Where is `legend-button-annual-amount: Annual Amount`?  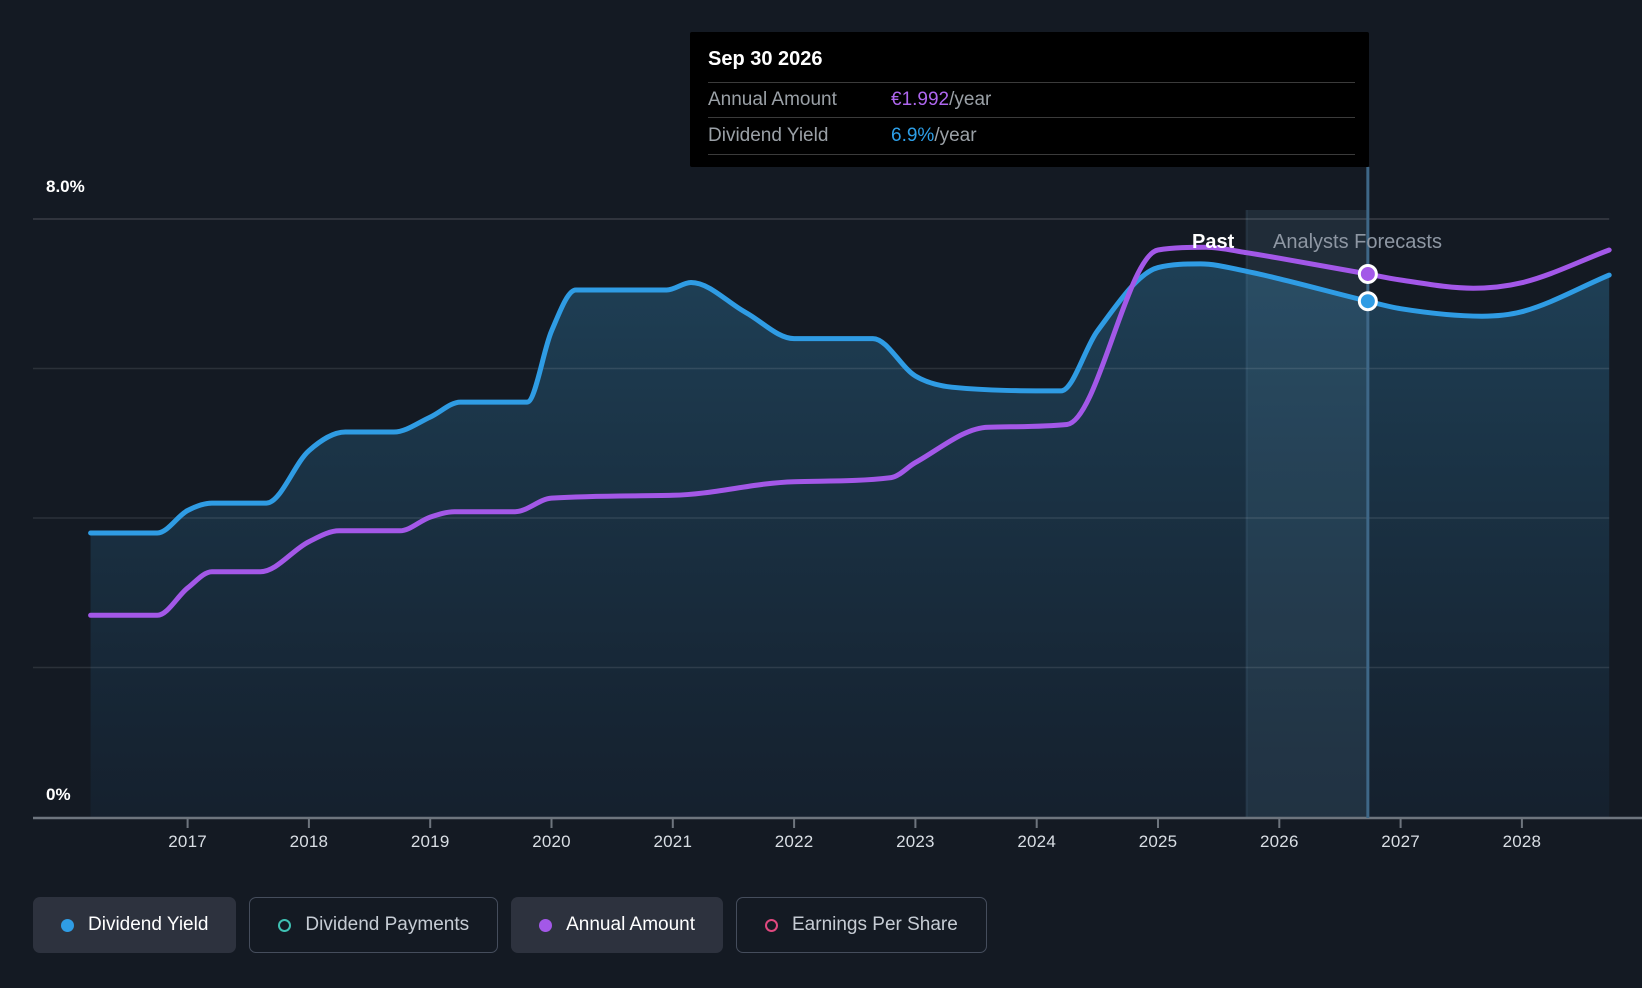
legend-button-annual-amount: Annual Amount is located at coordinates (617, 925).